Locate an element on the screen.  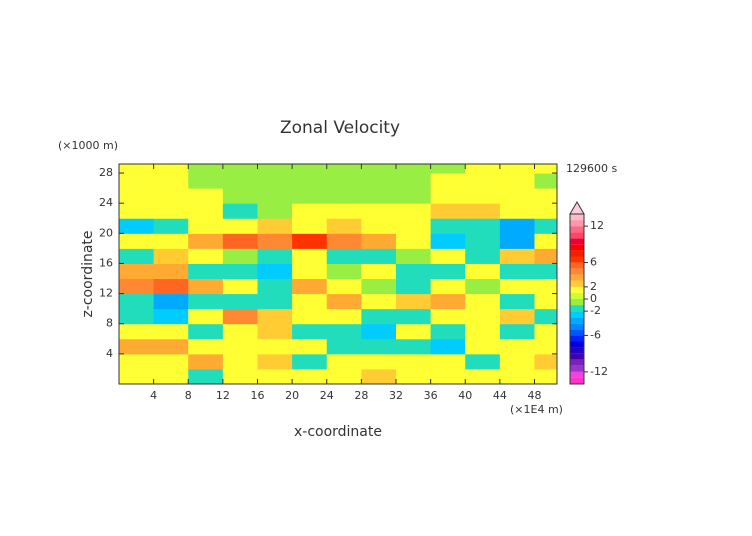
time-label: 129600 s is located at coordinates (591, 168).